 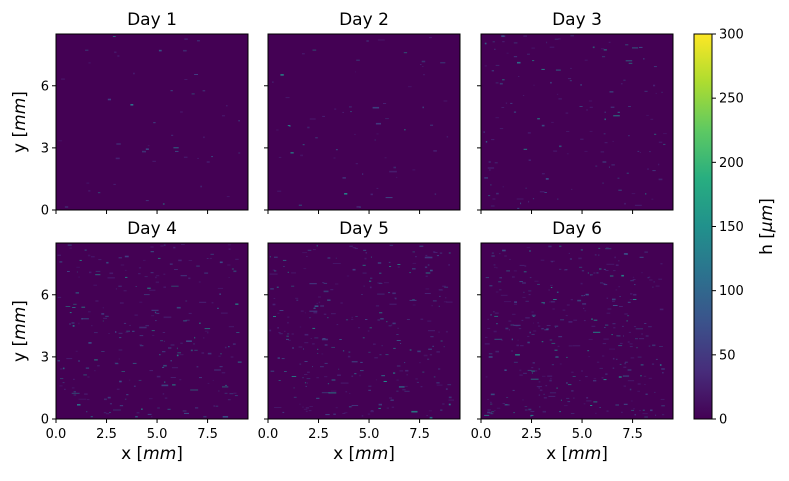 I want to click on x-axis-label: x [mm], so click(x=577, y=454).